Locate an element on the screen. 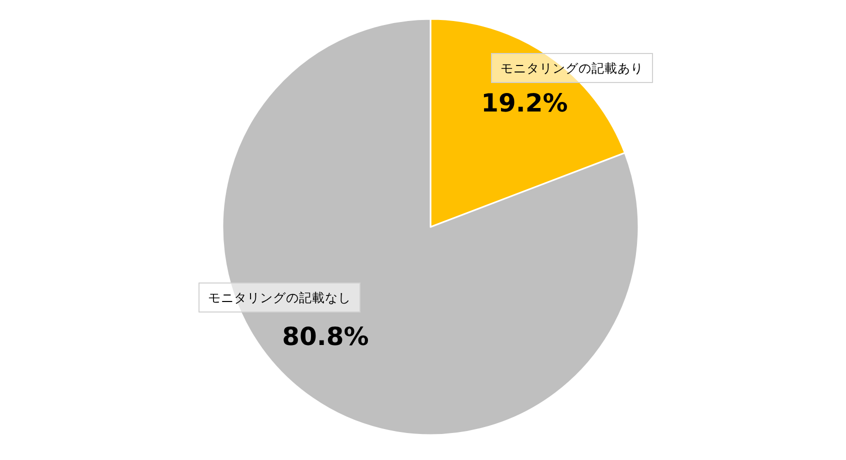  data-label: 19.2% is located at coordinates (524, 103).